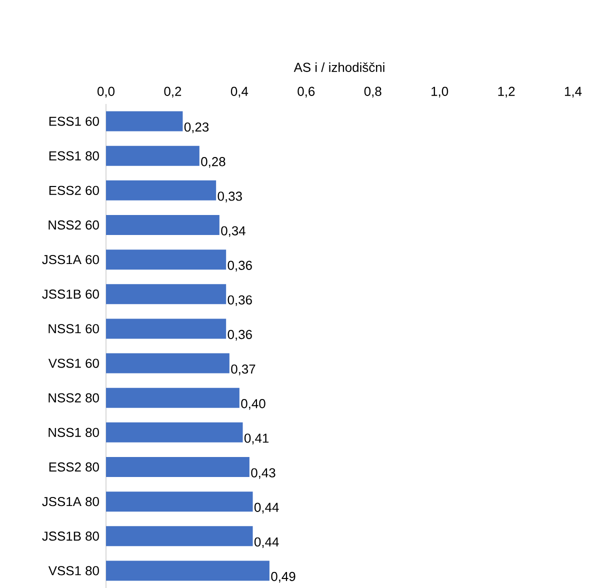 Image resolution: width=589 pixels, height=588 pixels. Describe the element at coordinates (306, 92) in the screenshot. I see `x-tick-label: 0,6` at that location.